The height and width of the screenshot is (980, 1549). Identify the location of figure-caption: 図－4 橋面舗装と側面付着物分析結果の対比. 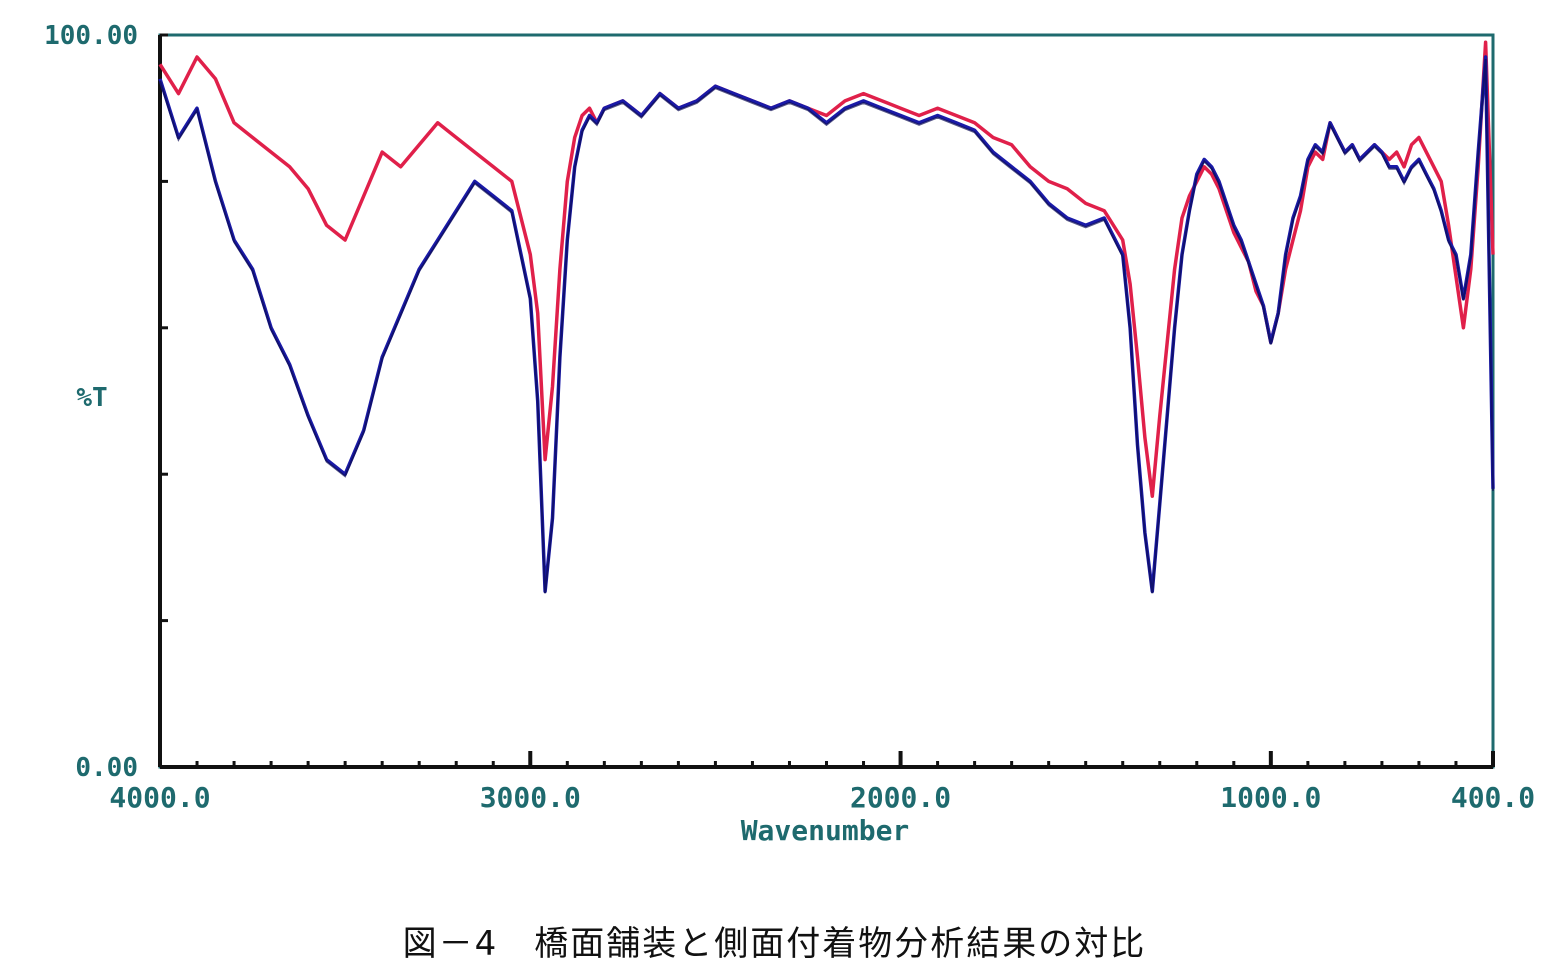
(774, 944).